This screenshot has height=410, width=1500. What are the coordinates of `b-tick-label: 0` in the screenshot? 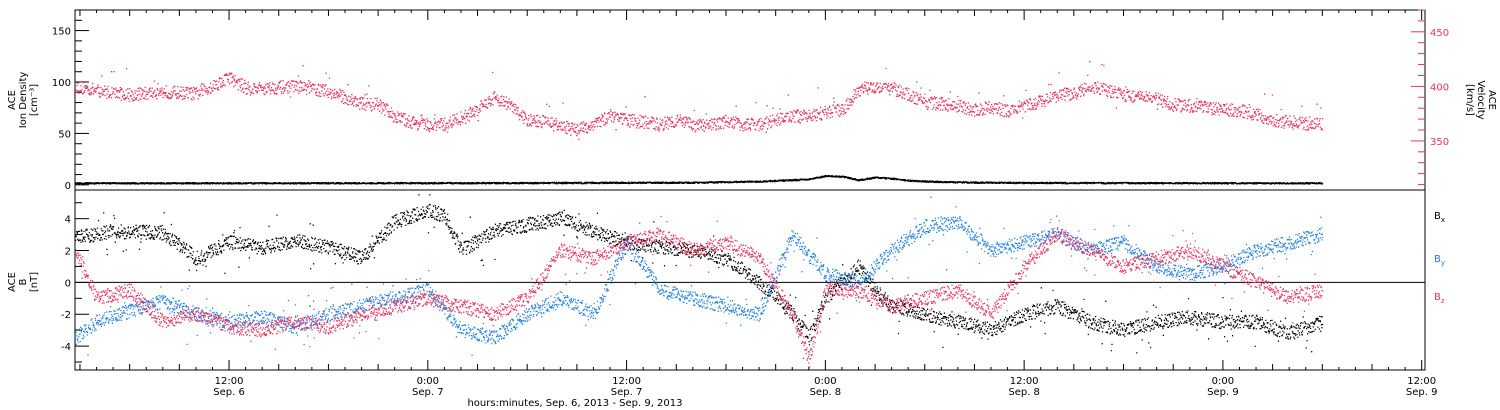 It's located at (68, 283).